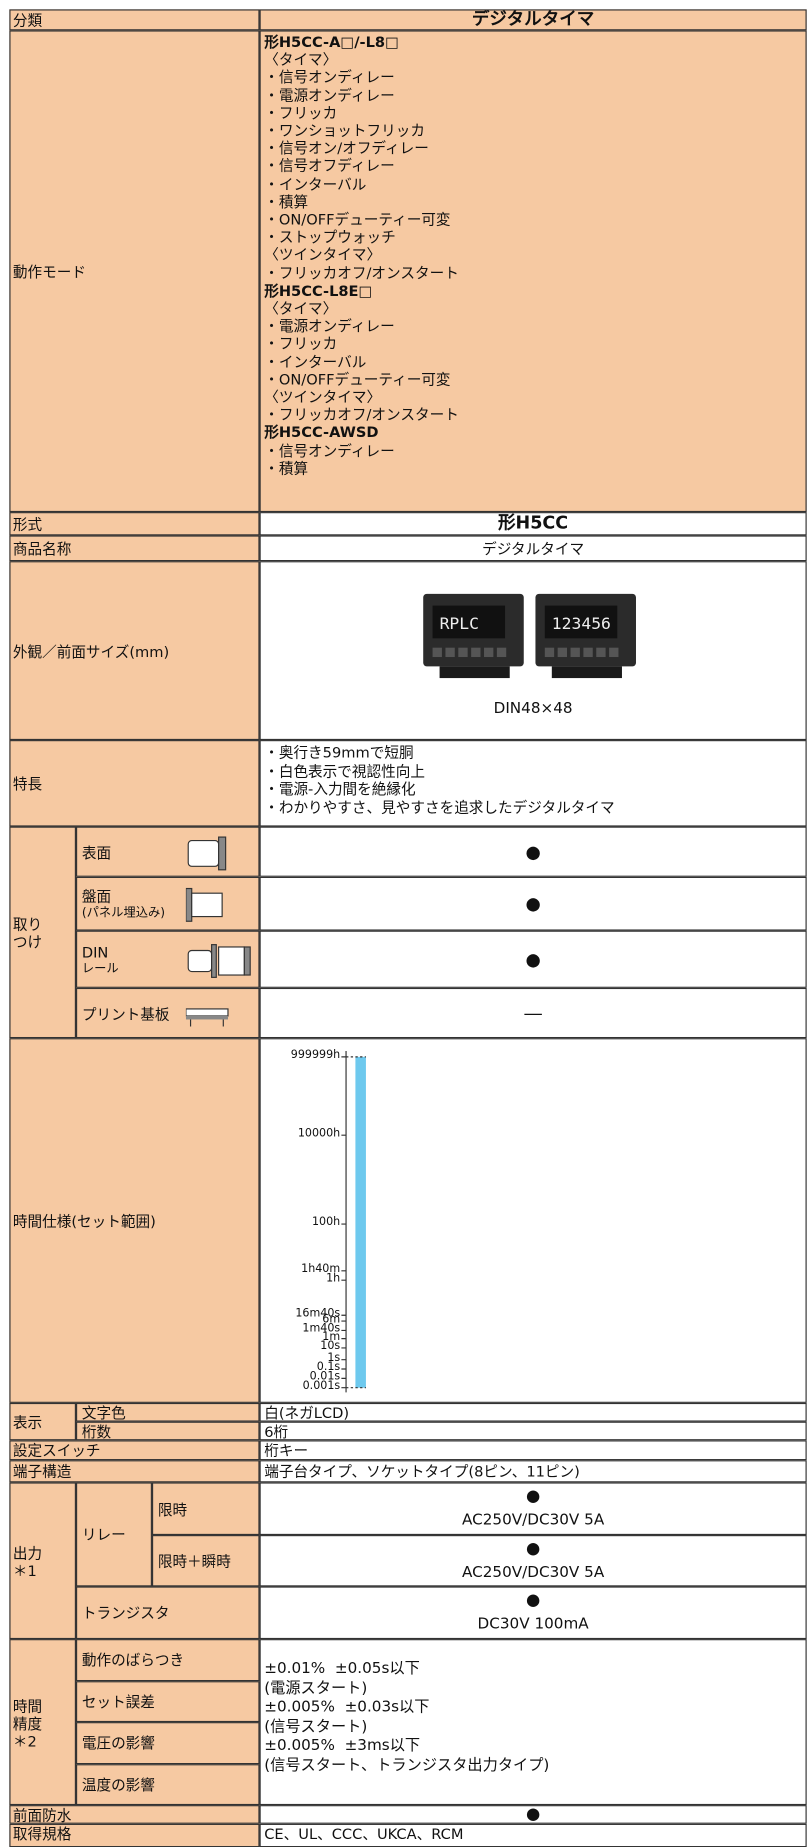  What do you see at coordinates (533, 1471) in the screenshot?
I see `value-cell: 端子台タイプ、ソケットタイプ(8ピン、11ピン)` at bounding box center [533, 1471].